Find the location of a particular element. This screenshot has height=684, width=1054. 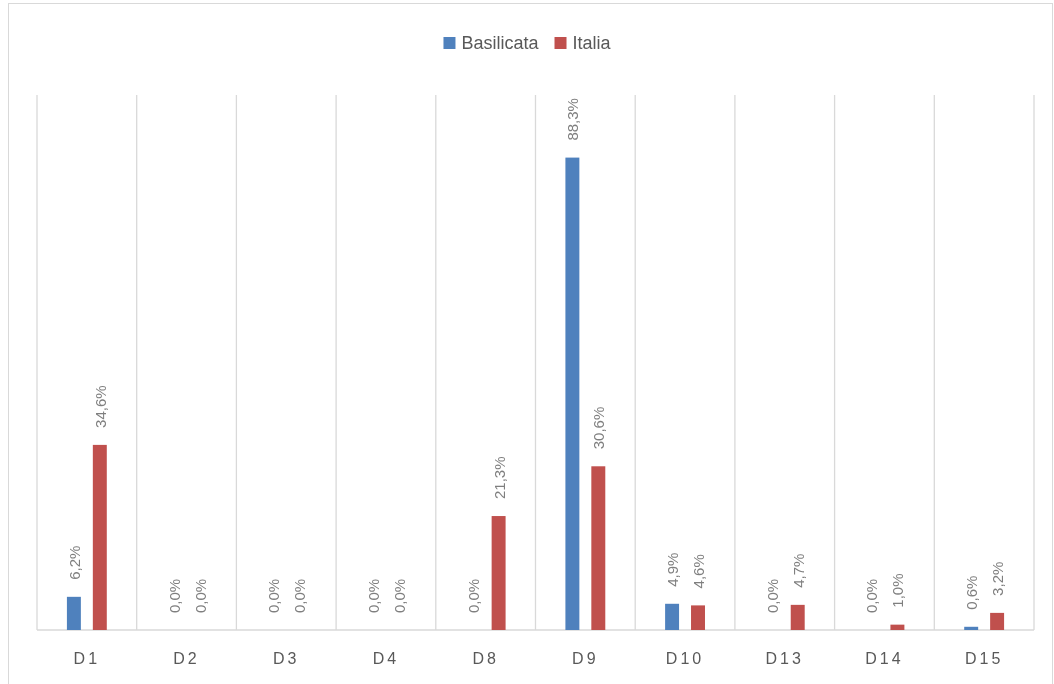

x-tick-label: D10 is located at coordinates (685, 658).